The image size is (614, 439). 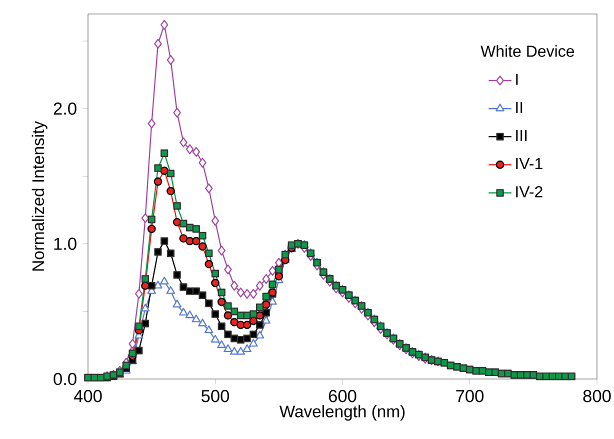 What do you see at coordinates (529, 192) in the screenshot?
I see `legend-label: IV-2` at bounding box center [529, 192].